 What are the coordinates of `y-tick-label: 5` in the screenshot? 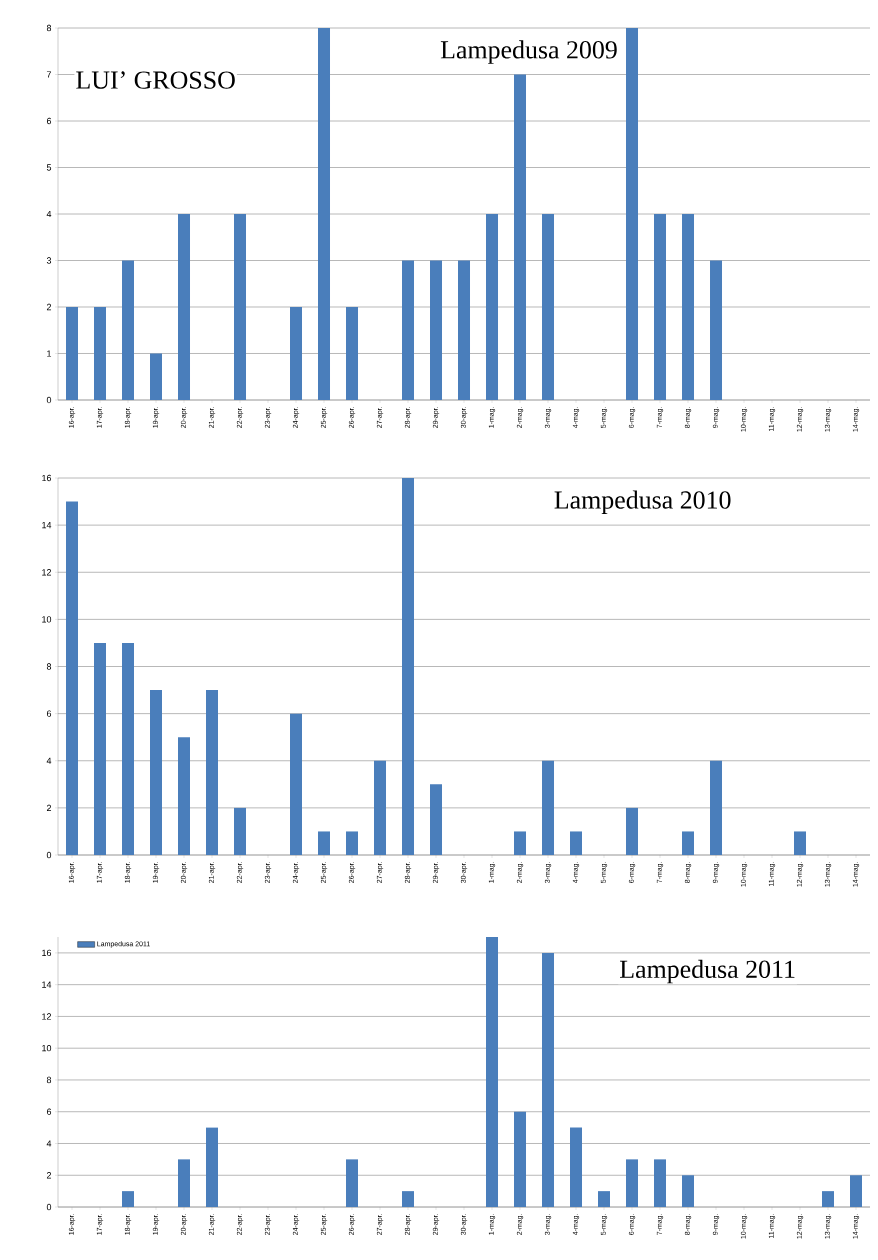 It's located at (49, 167).